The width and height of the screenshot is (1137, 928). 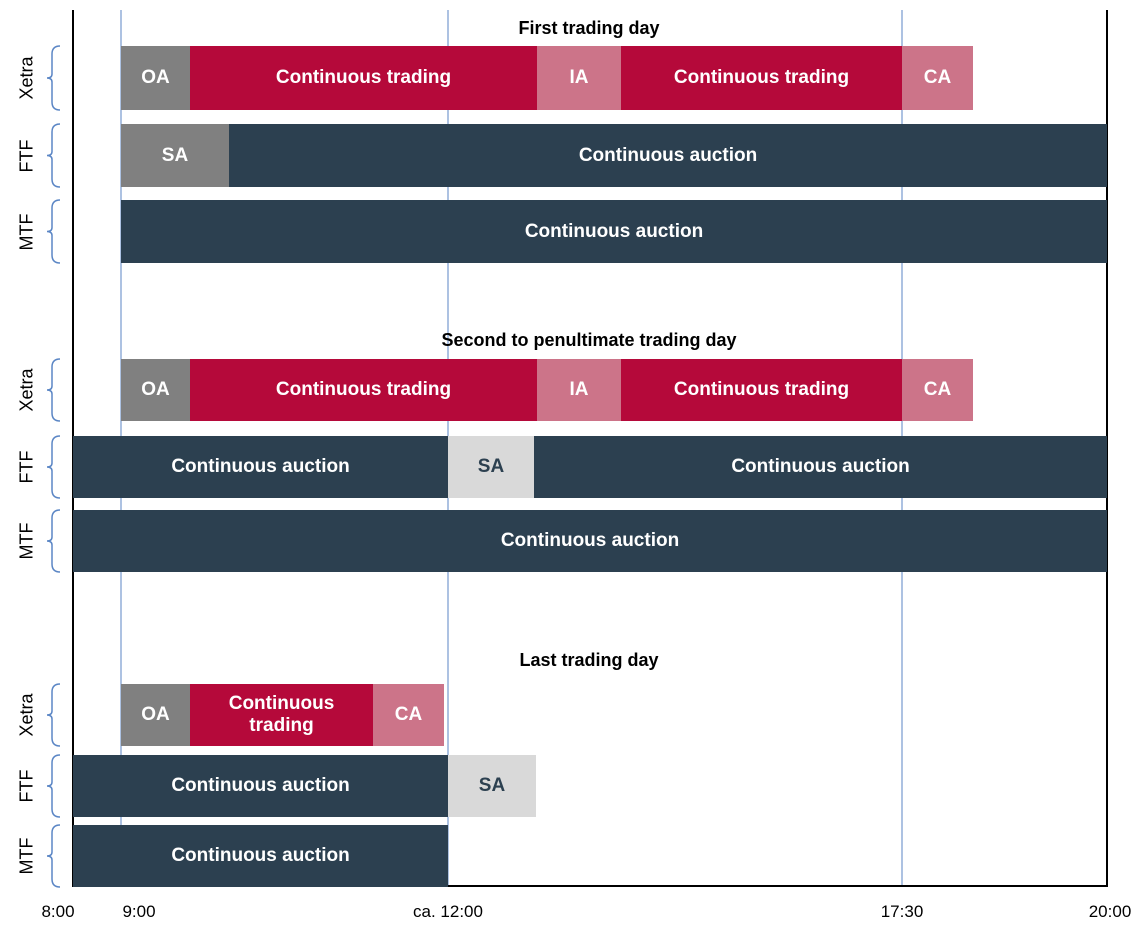 What do you see at coordinates (902, 911) in the screenshot?
I see `axis-label: 17:30` at bounding box center [902, 911].